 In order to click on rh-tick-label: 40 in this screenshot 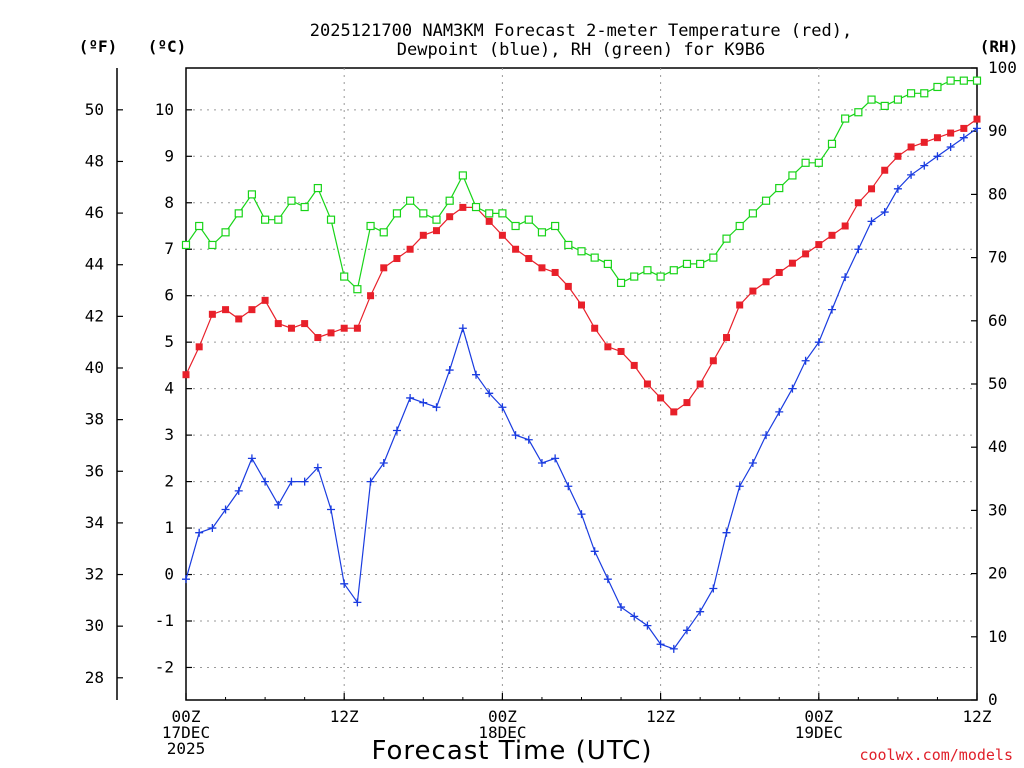, I will do `click(997, 446)`.